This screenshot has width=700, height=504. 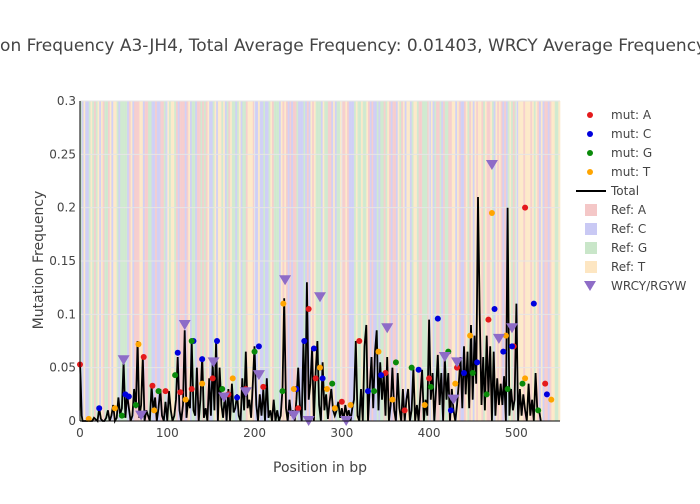 I want to click on y-tick-label: 0, so click(x=72, y=421).